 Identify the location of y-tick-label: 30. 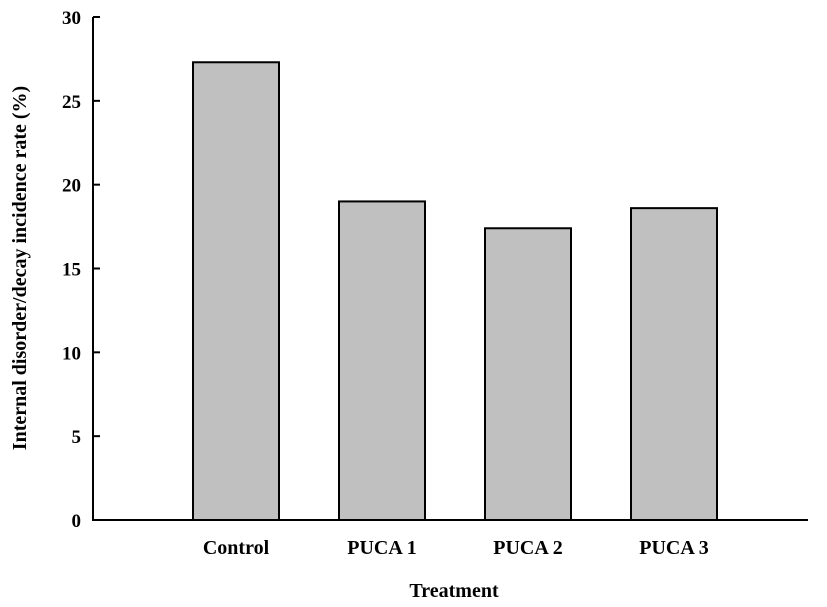
(71, 18).